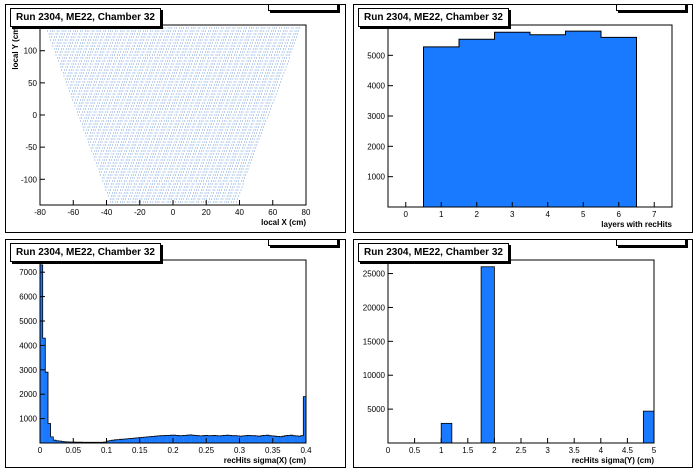 This screenshot has height=472, width=696. I want to click on x-tick-label: 2.5, so click(521, 450).